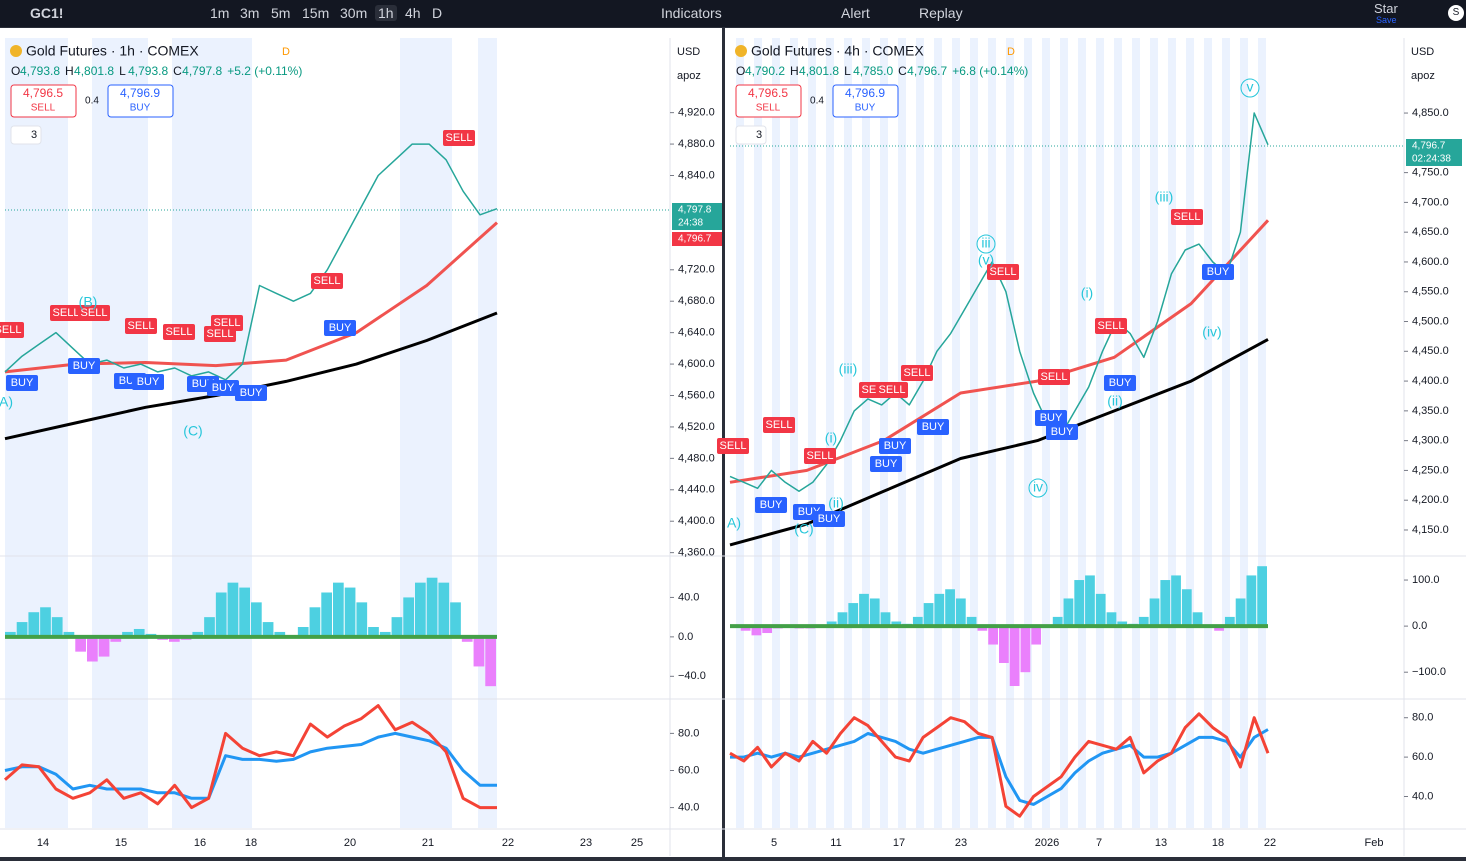 The image size is (1466, 861). What do you see at coordinates (88, 302) in the screenshot?
I see `wave-label: (B)` at bounding box center [88, 302].